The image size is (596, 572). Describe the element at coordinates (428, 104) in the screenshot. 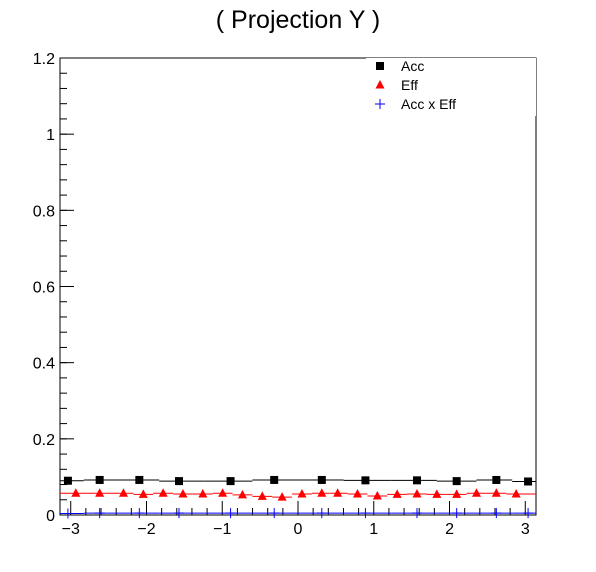

I see `legend-label: Acc x Eff` at that location.